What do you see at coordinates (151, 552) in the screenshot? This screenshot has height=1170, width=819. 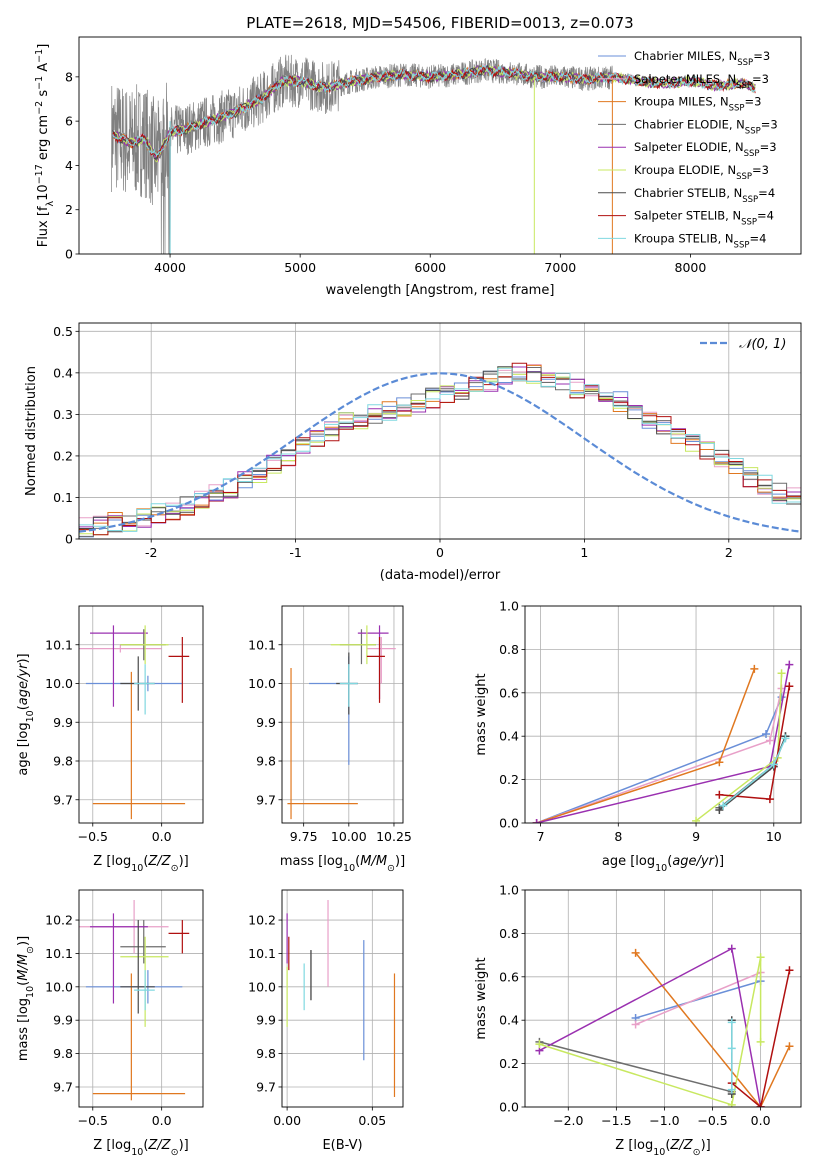 I see `x-tick-label: -2` at bounding box center [151, 552].